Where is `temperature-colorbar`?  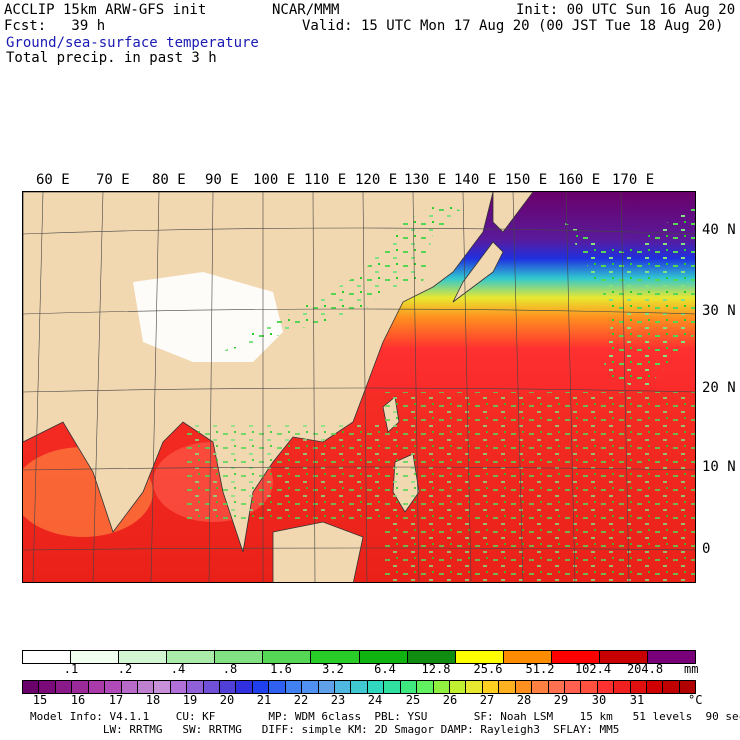
temperature-colorbar is located at coordinates (359, 687).